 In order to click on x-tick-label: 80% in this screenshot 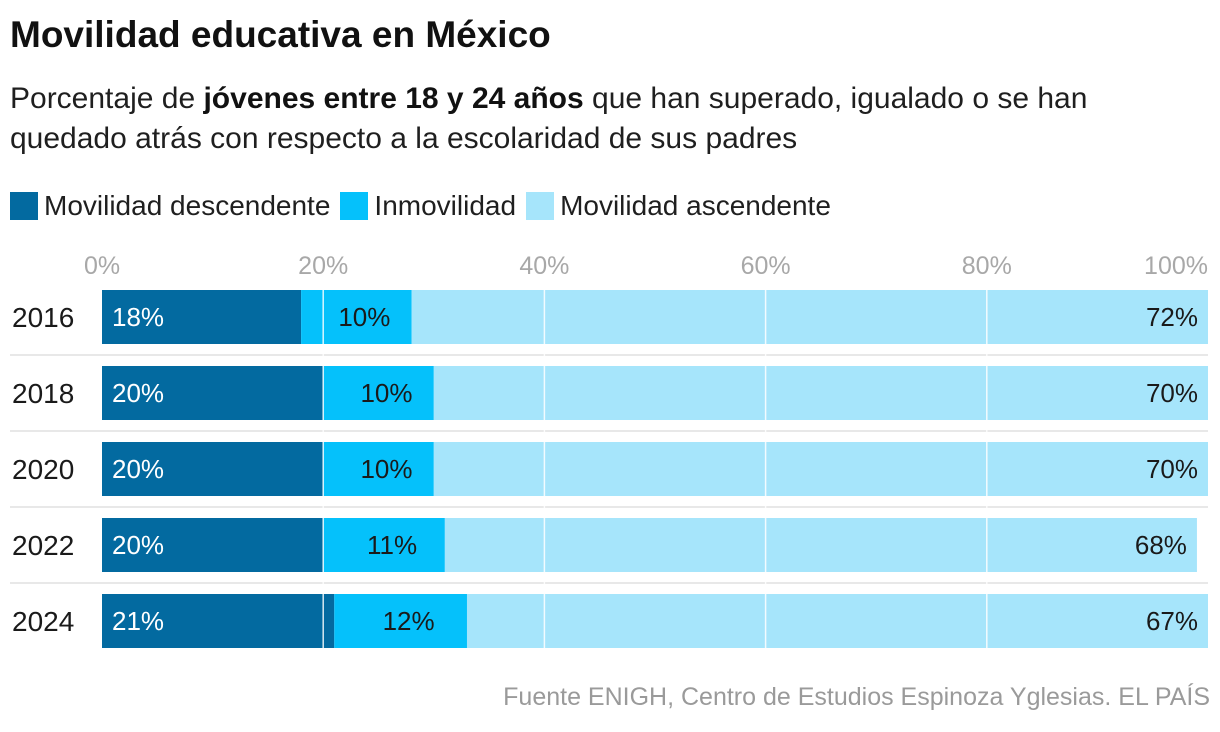, I will do `click(987, 266)`.